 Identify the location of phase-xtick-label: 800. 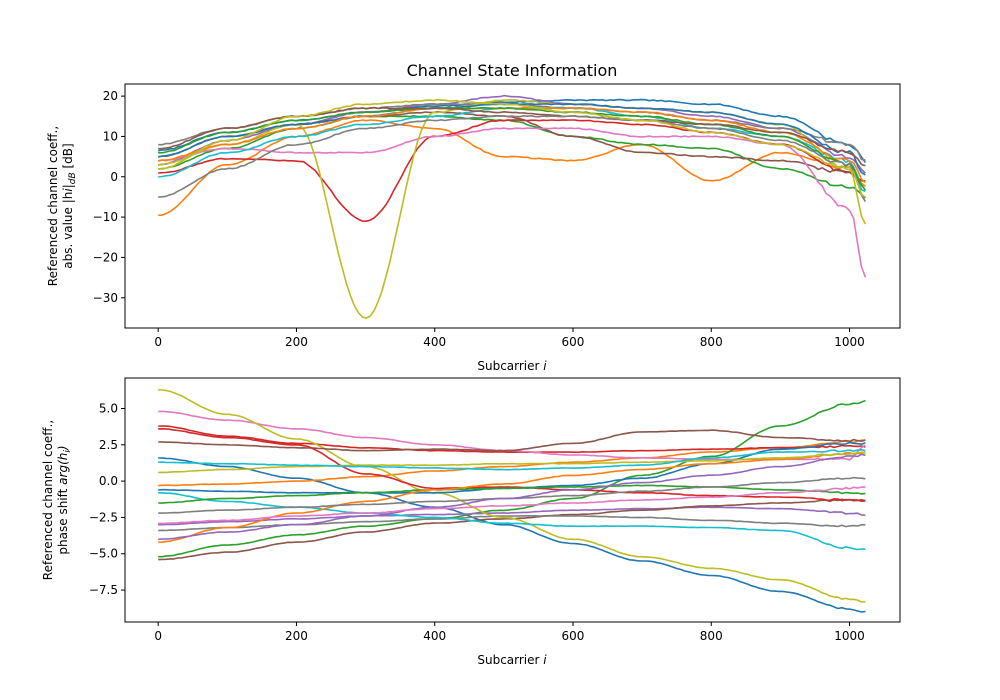
(711, 636).